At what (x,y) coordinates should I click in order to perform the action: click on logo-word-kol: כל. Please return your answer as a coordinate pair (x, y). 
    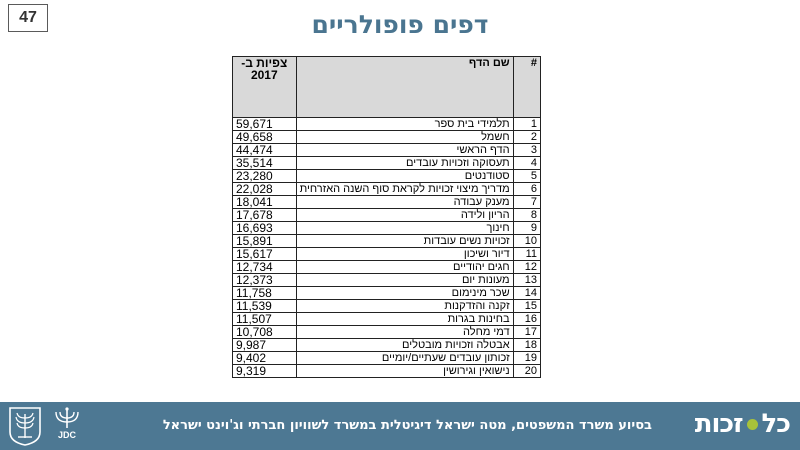
    Looking at the image, I should click on (776, 424).